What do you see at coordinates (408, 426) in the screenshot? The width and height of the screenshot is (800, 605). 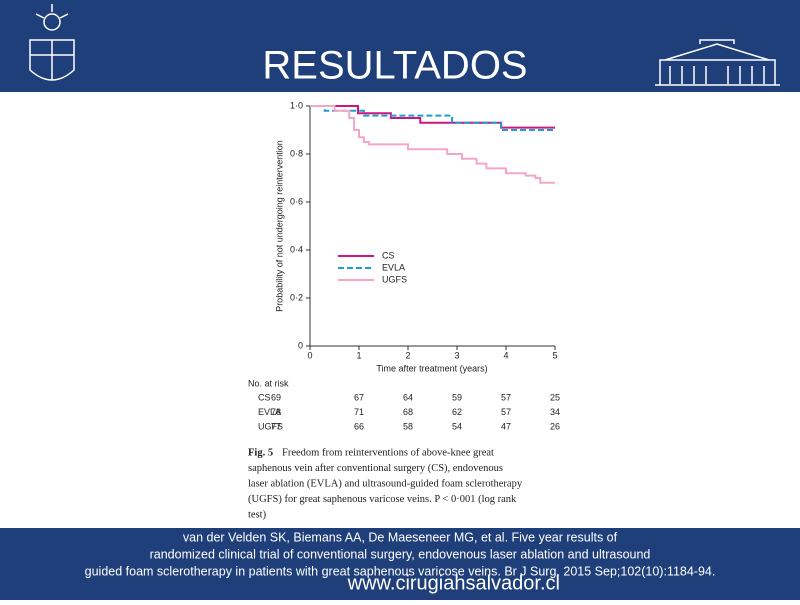 I see `risk-value: 58` at bounding box center [408, 426].